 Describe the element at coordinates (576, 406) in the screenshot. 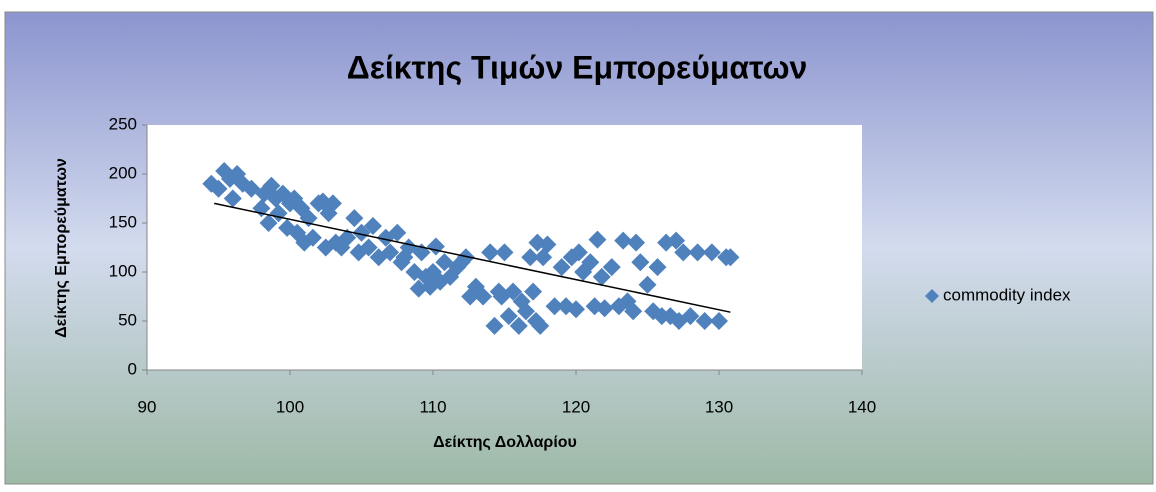

I see `x-tick-label: 120` at that location.